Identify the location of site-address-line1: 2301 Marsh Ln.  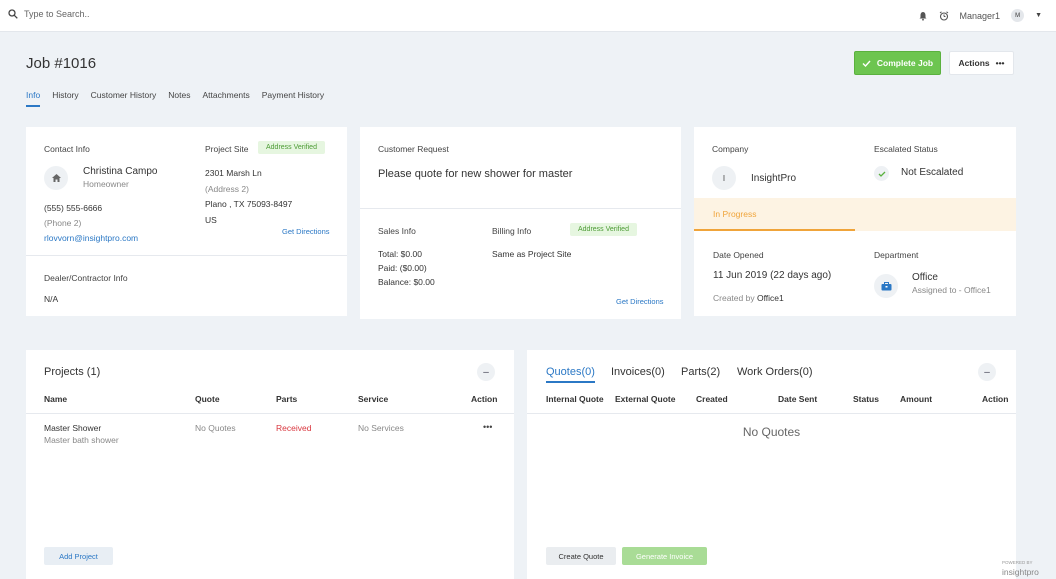
(233, 173).